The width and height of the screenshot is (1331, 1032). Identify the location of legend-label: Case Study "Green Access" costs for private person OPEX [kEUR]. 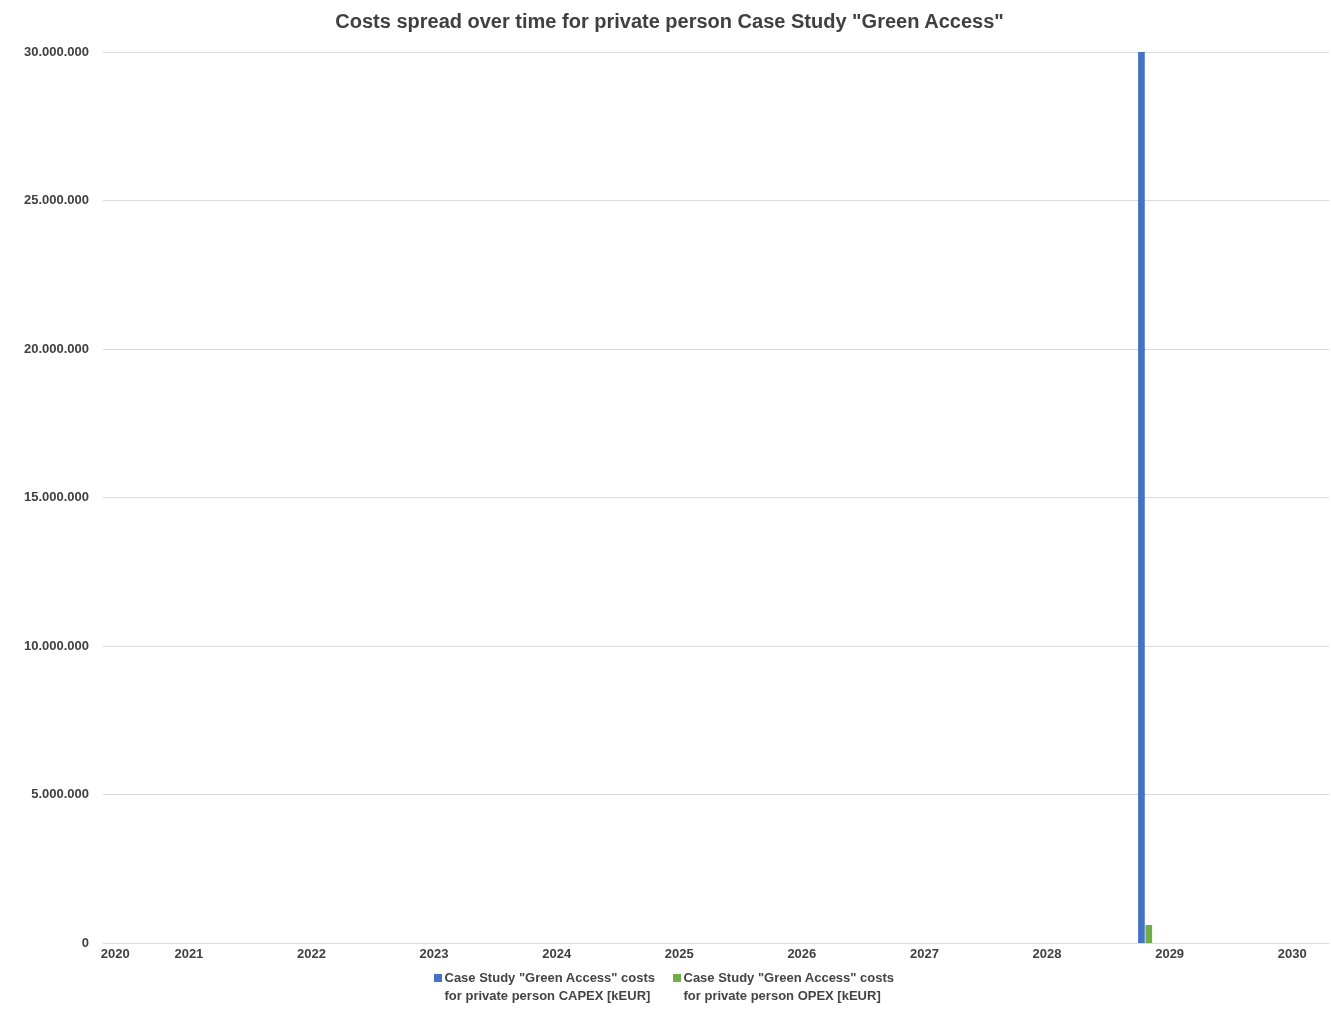
(789, 987).